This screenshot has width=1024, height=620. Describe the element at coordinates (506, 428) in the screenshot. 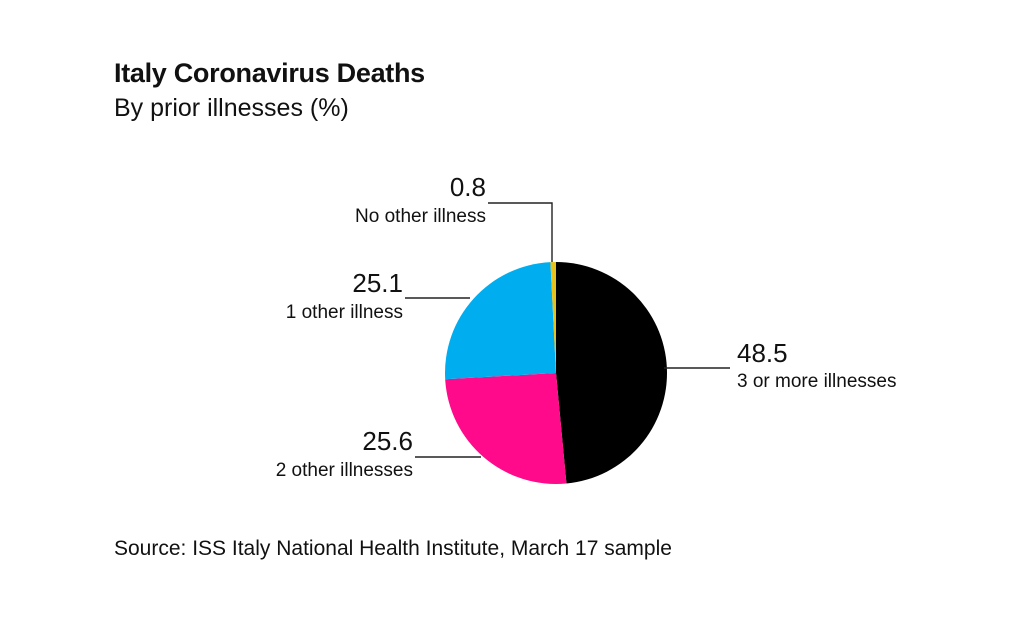

I see `pie-slice-2-other-illnesses` at that location.